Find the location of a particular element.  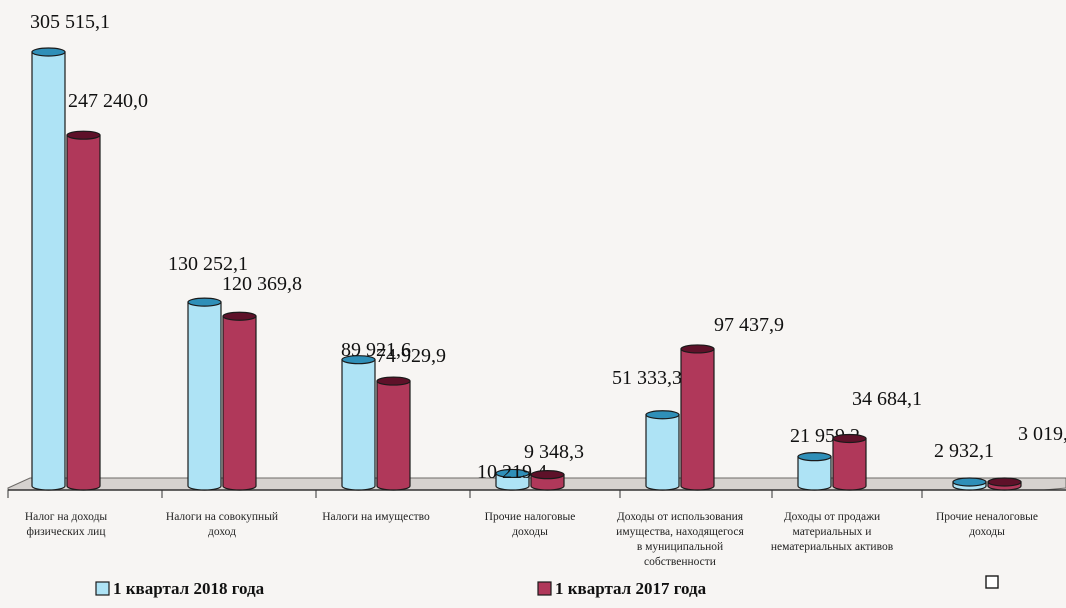

data-label-1-0: 247 240,0 is located at coordinates (108, 101).